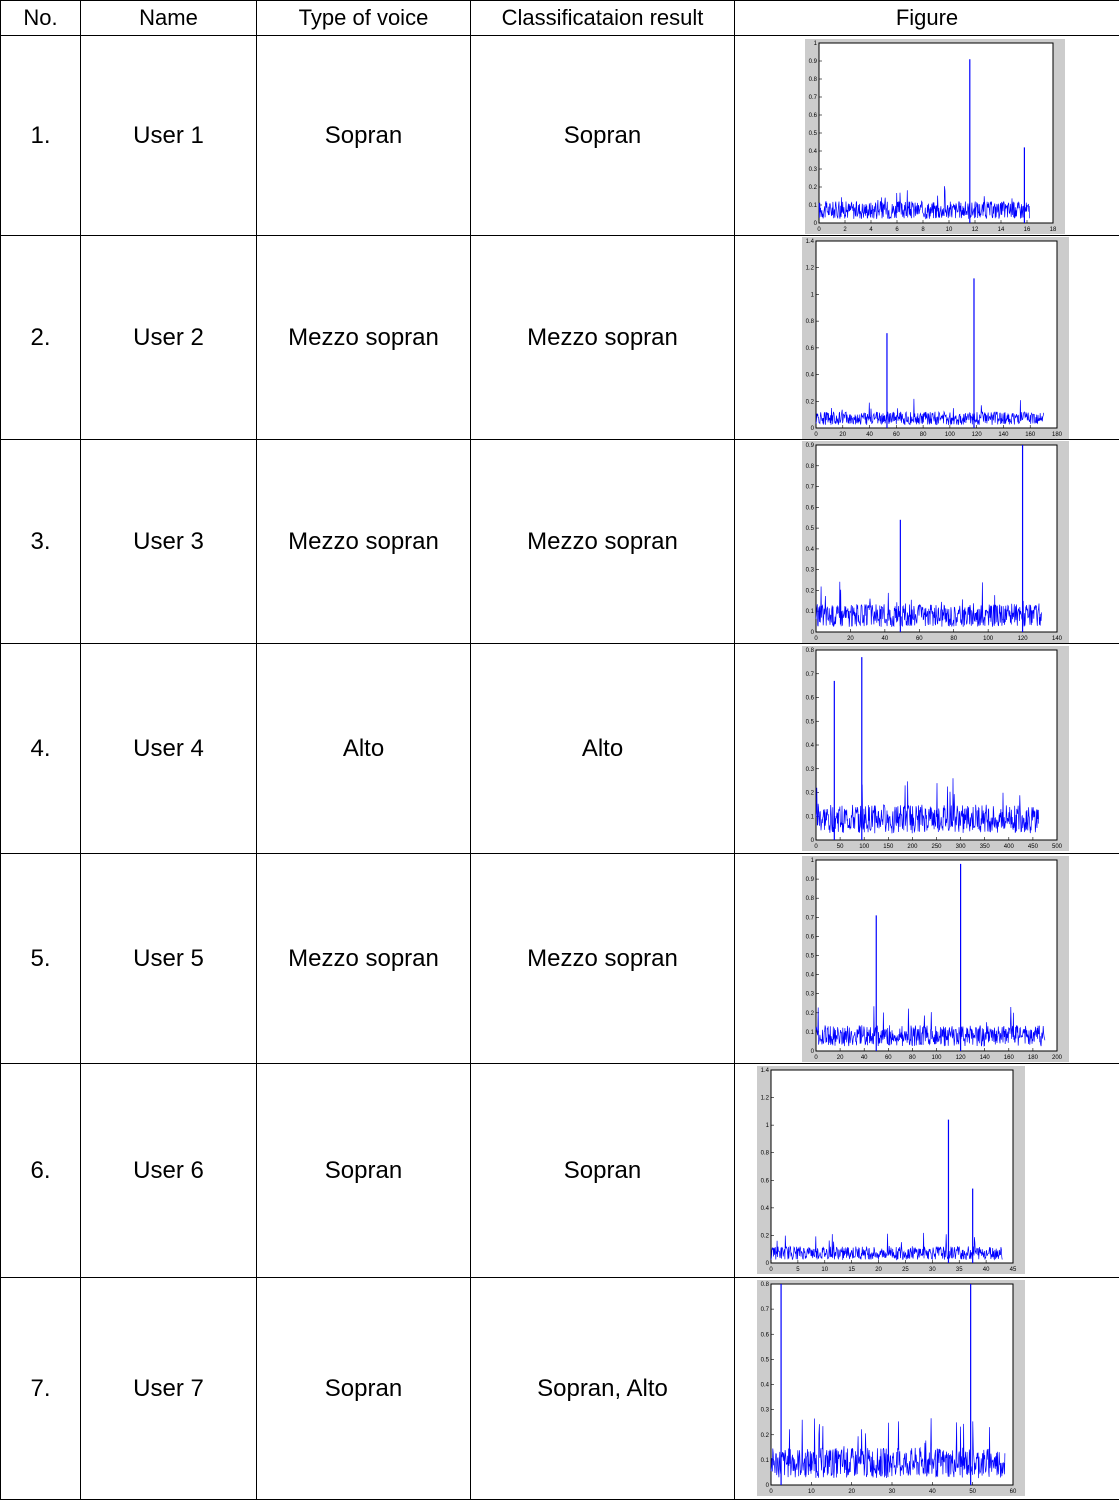 The image size is (1119, 1500). What do you see at coordinates (41, 749) in the screenshot?
I see `row-number: 4.` at bounding box center [41, 749].